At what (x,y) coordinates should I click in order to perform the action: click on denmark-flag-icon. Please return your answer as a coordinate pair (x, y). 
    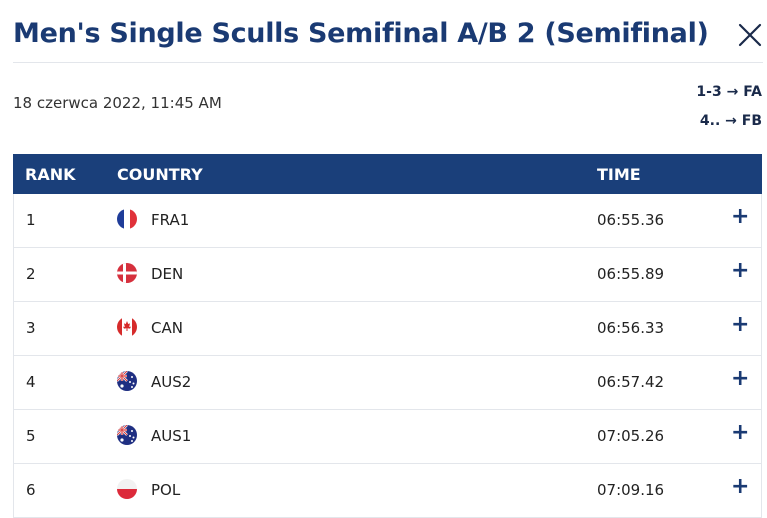
    Looking at the image, I should click on (127, 273).